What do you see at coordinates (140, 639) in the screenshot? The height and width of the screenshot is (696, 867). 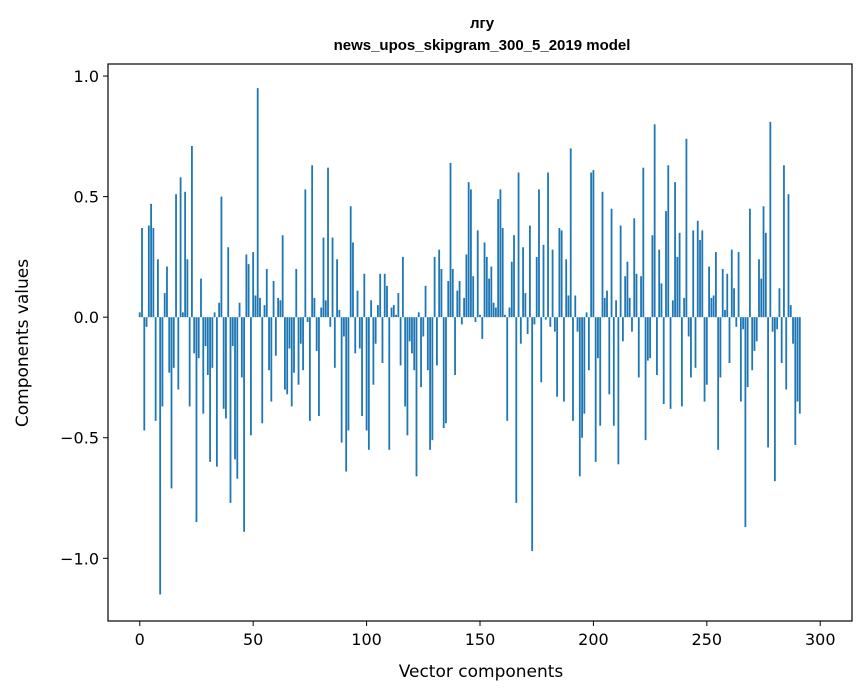 I see `x-tick-label: 0` at bounding box center [140, 639].